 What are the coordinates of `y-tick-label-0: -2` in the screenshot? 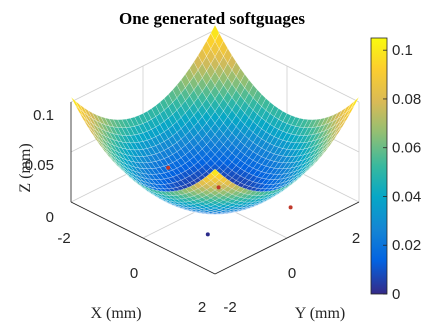 It's located at (229, 307).